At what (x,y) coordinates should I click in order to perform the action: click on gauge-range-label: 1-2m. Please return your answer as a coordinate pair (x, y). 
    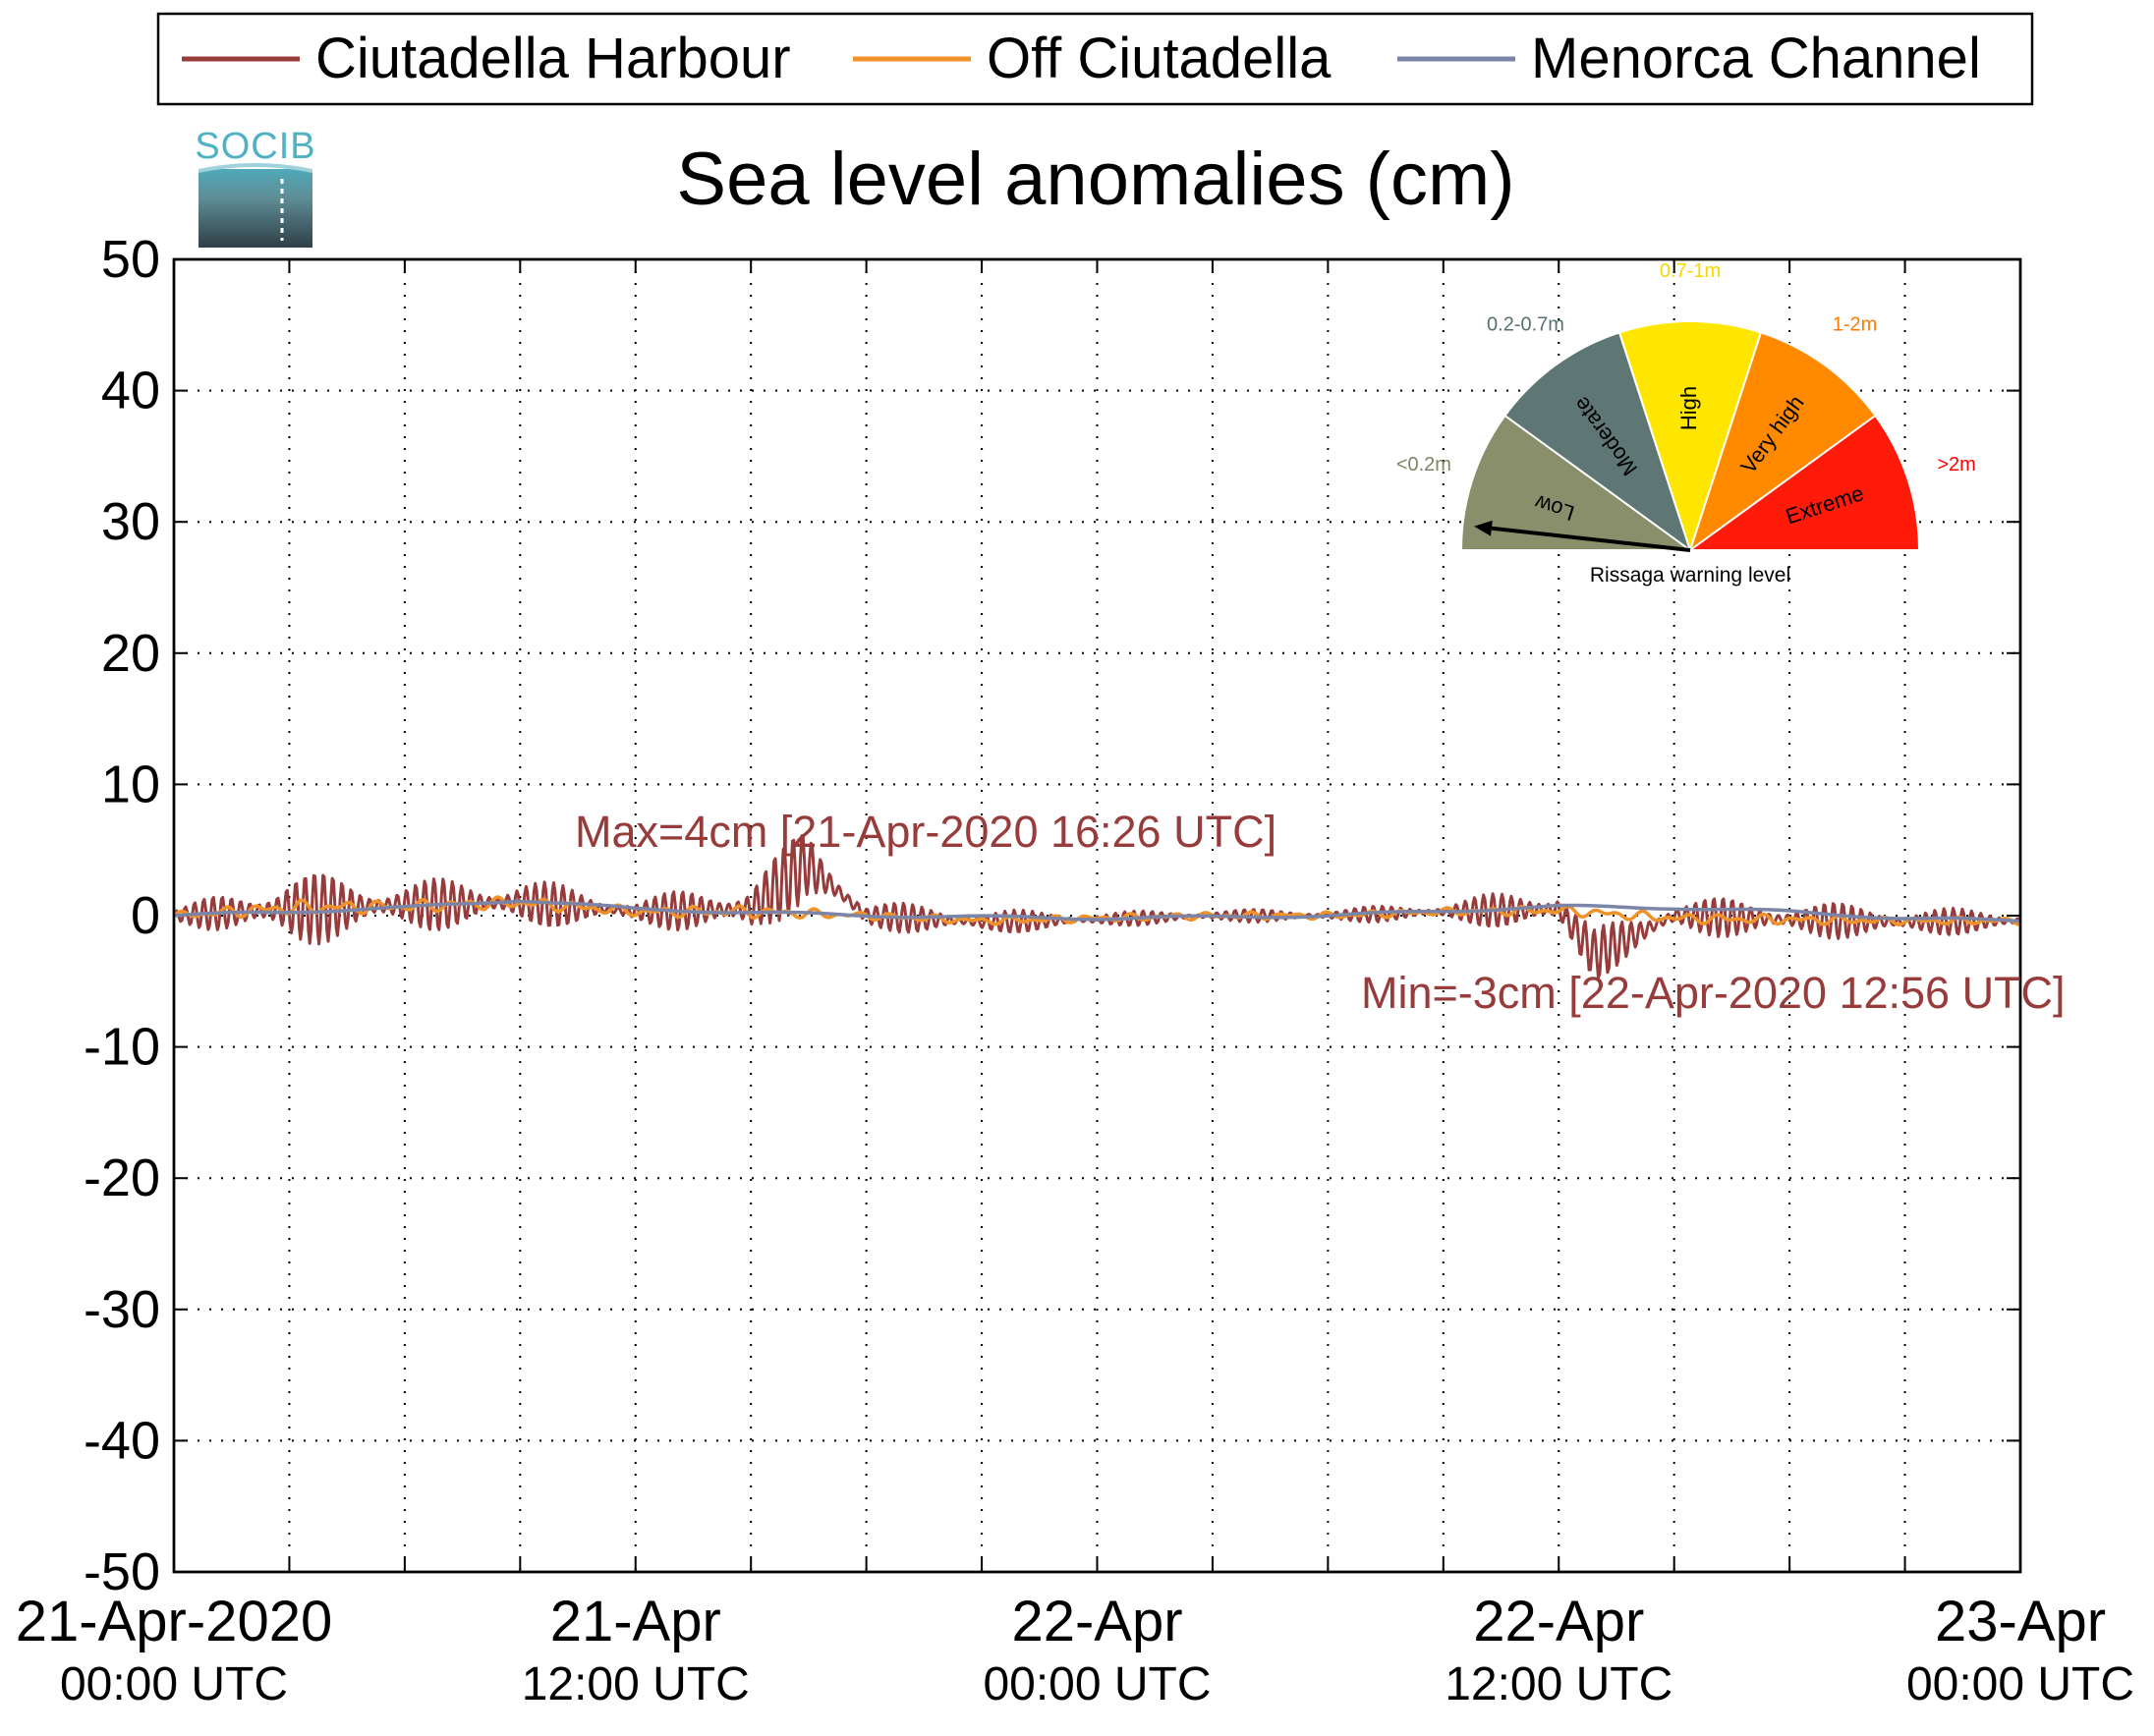
    Looking at the image, I should click on (1856, 324).